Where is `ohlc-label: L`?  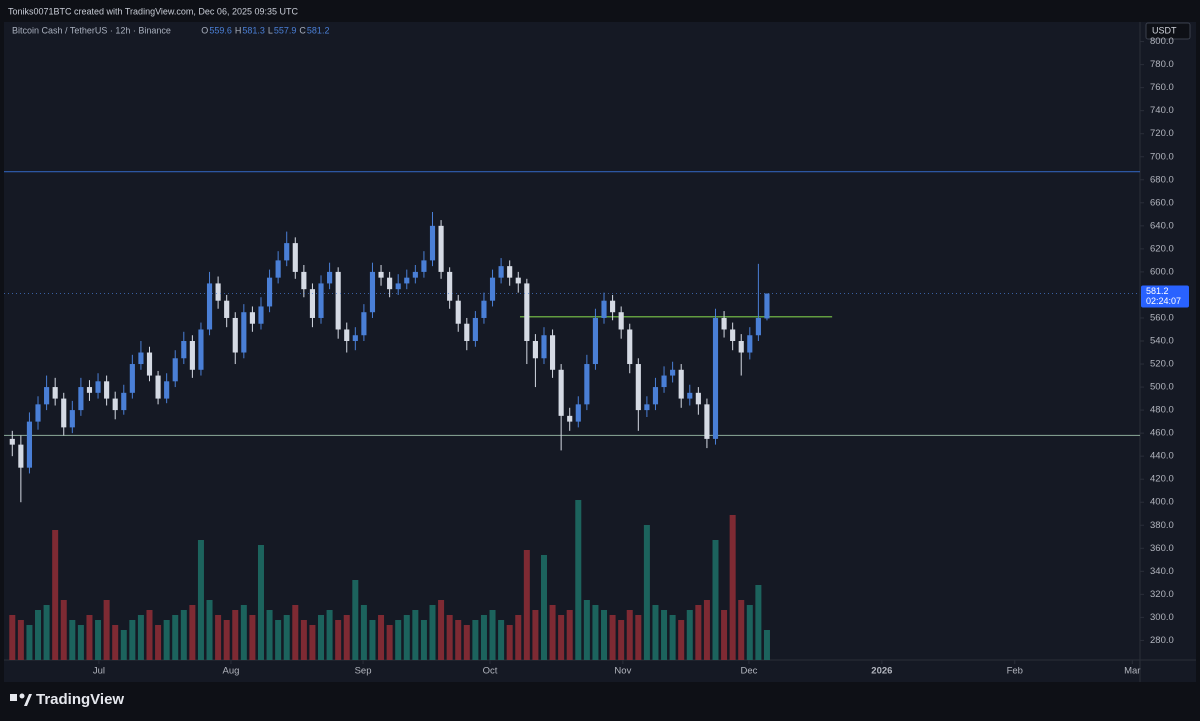
ohlc-label: L is located at coordinates (270, 30).